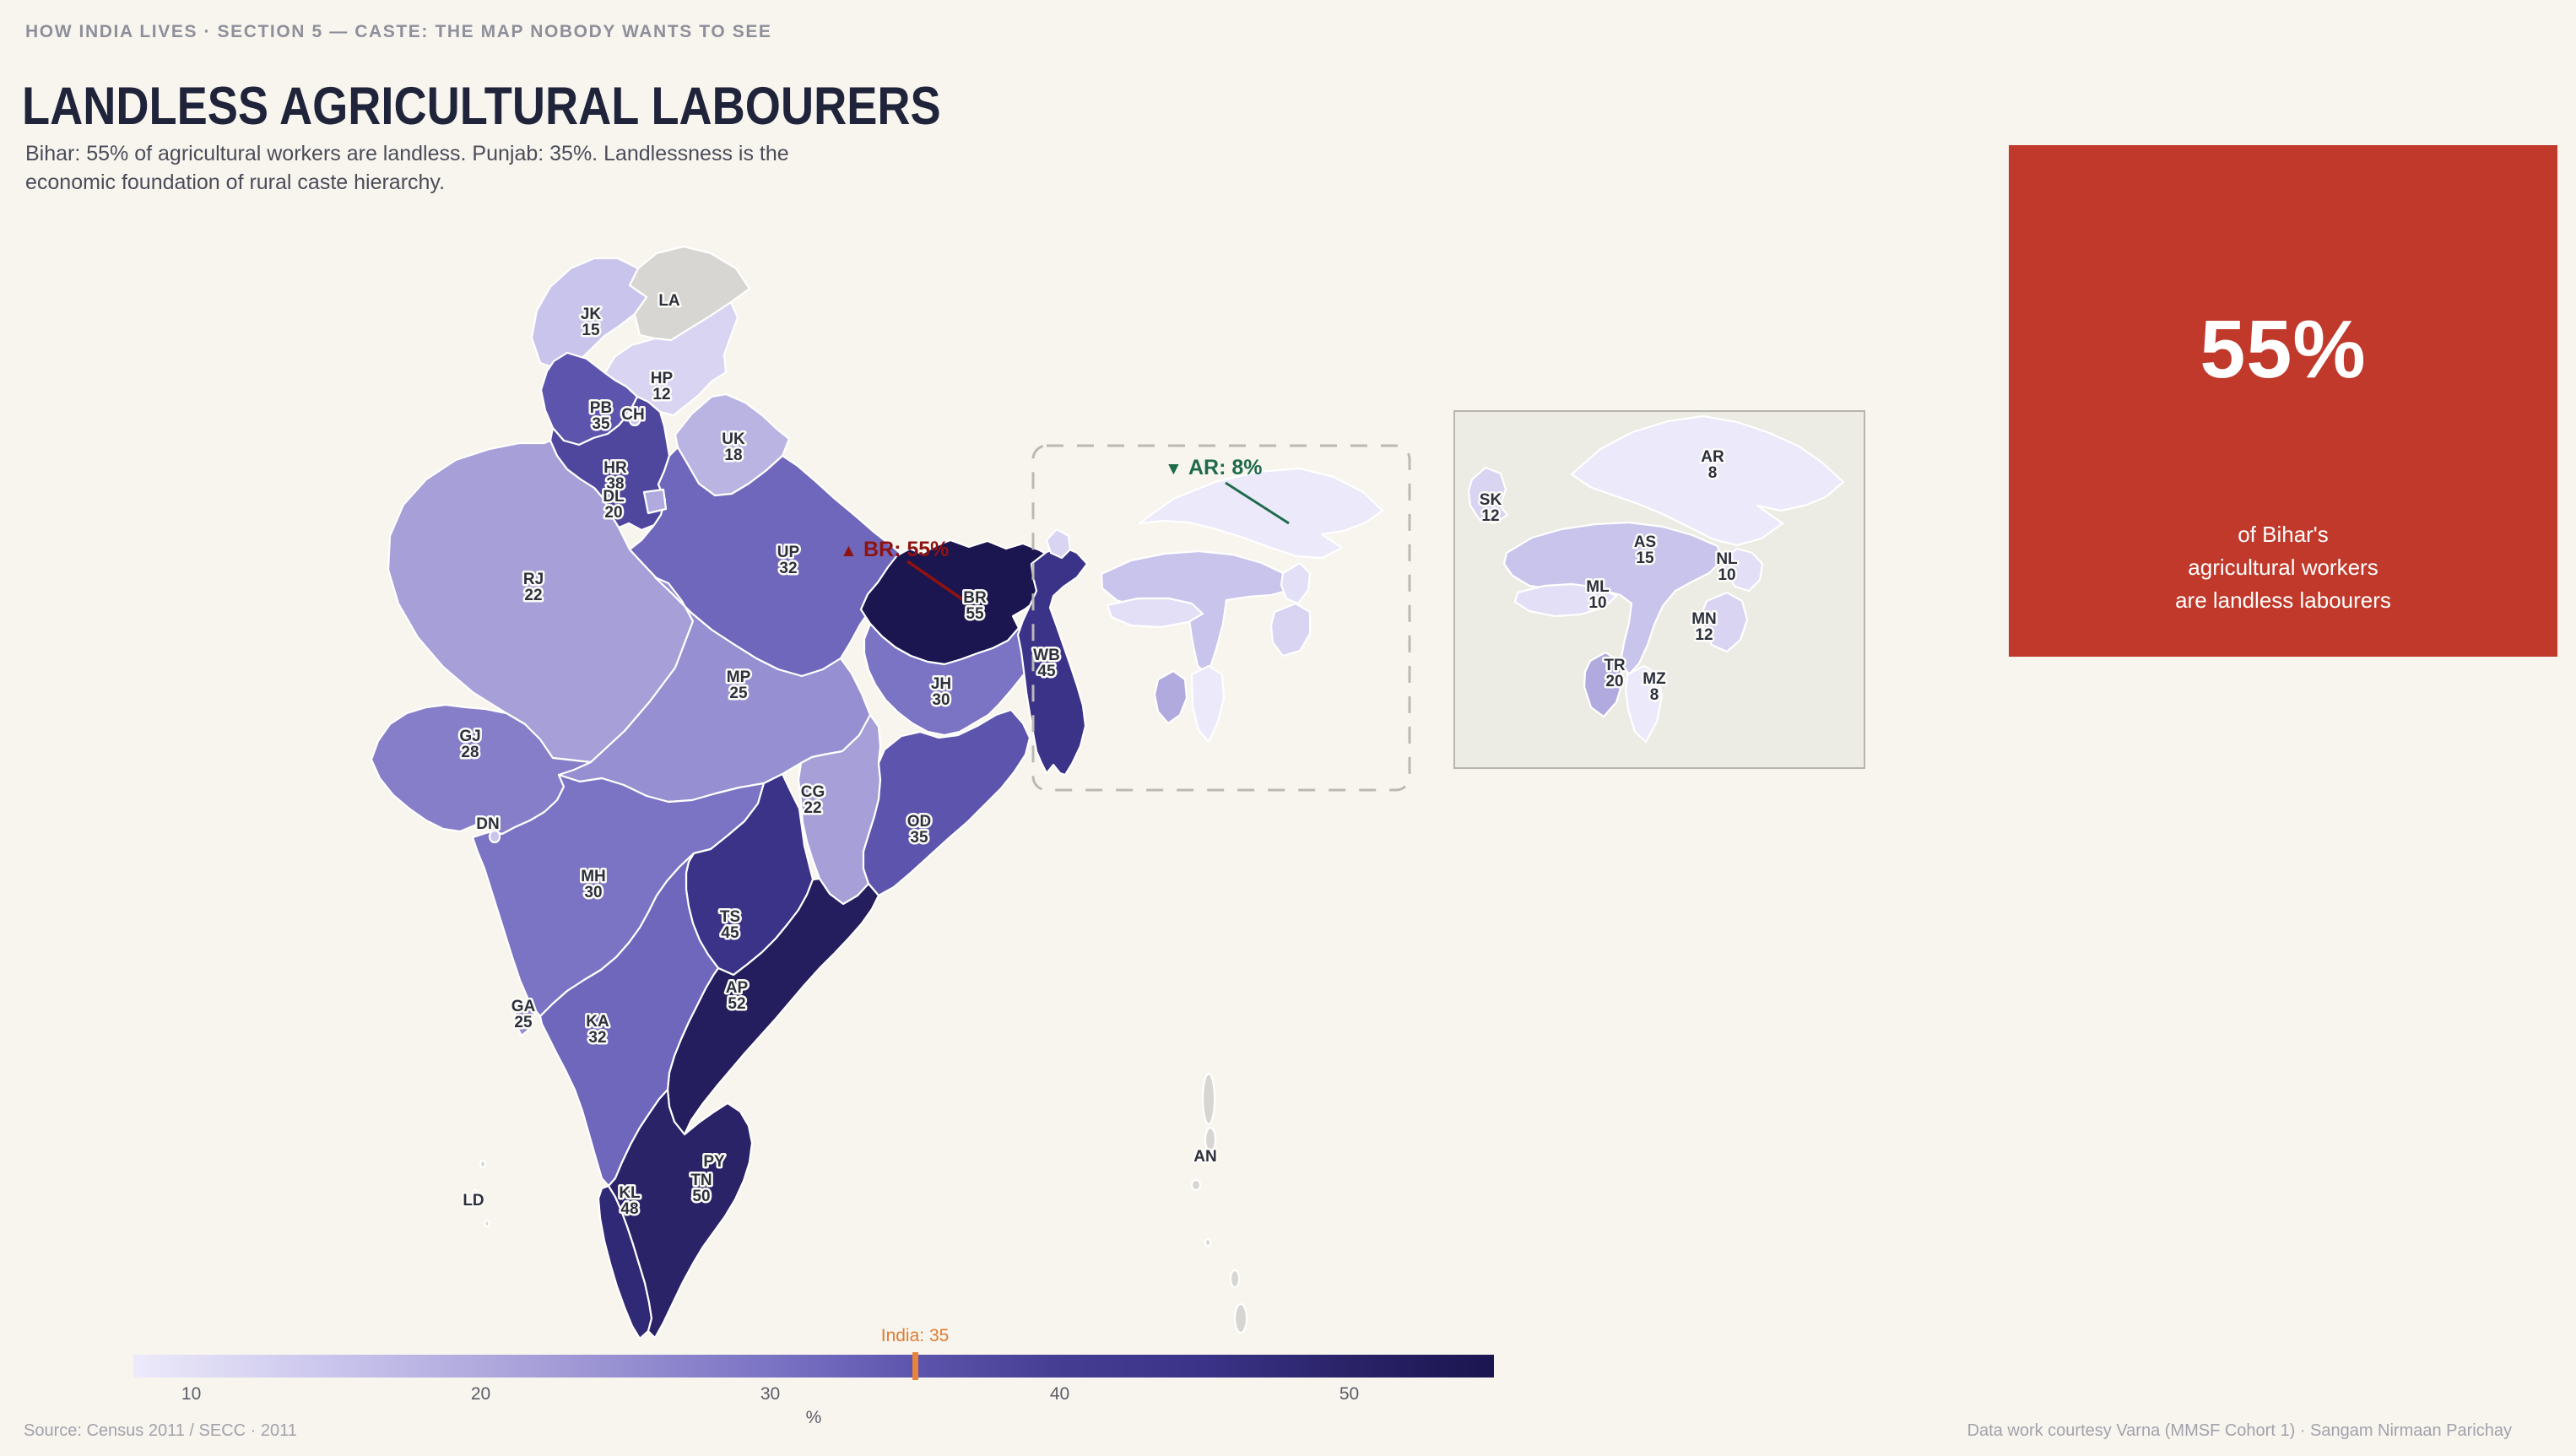 The image size is (2576, 1456). What do you see at coordinates (601, 416) in the screenshot?
I see `state-label-PB: PB 35` at bounding box center [601, 416].